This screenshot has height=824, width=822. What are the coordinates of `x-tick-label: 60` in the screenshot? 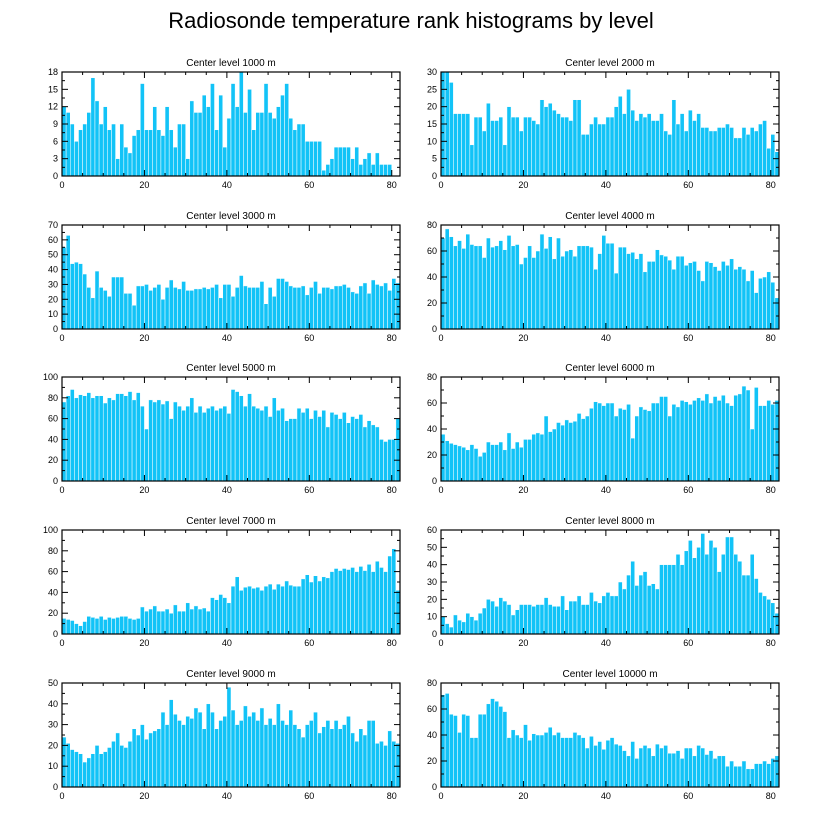 It's located at (309, 796).